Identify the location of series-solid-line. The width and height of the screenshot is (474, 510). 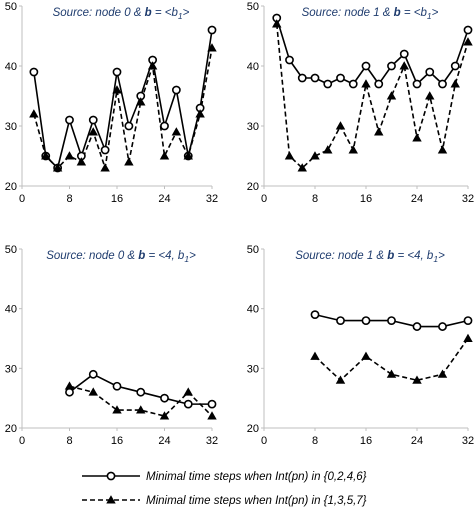
(372, 51).